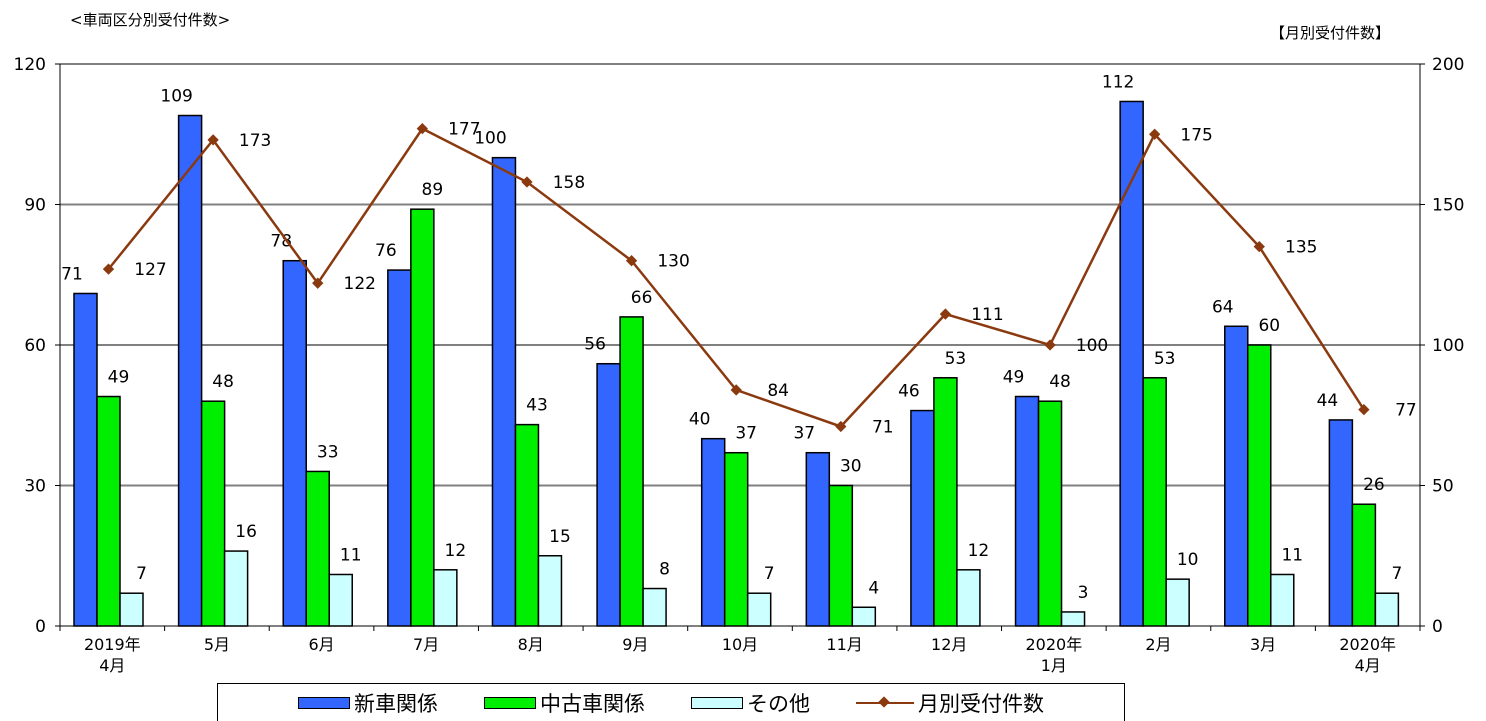  What do you see at coordinates (1158, 644) in the screenshot?
I see `x-tick-label: 2月` at bounding box center [1158, 644].